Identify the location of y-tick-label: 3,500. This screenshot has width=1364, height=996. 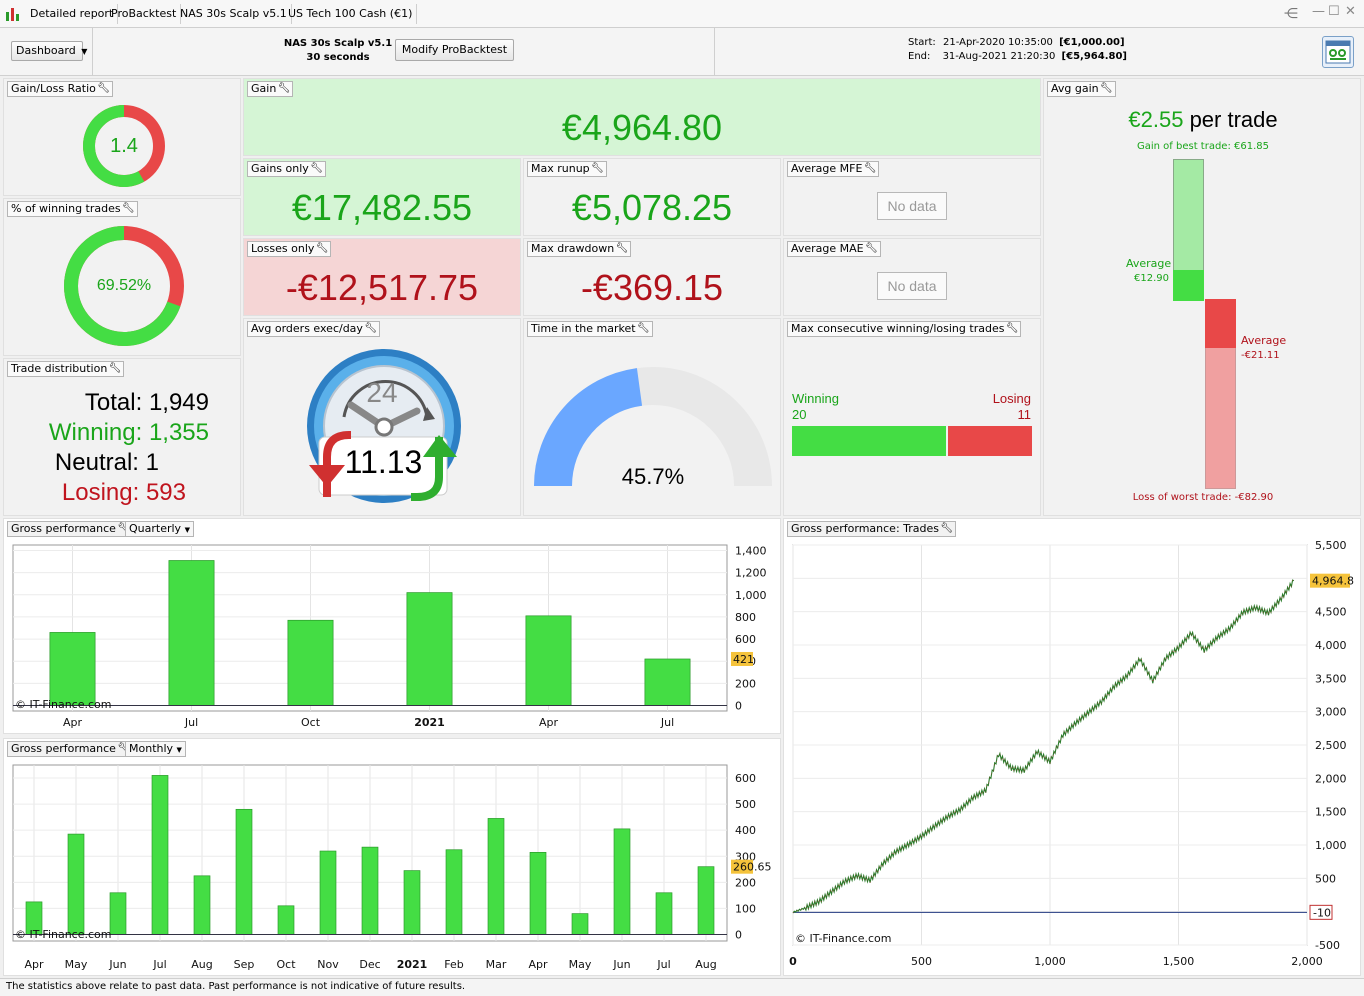
(1331, 678).